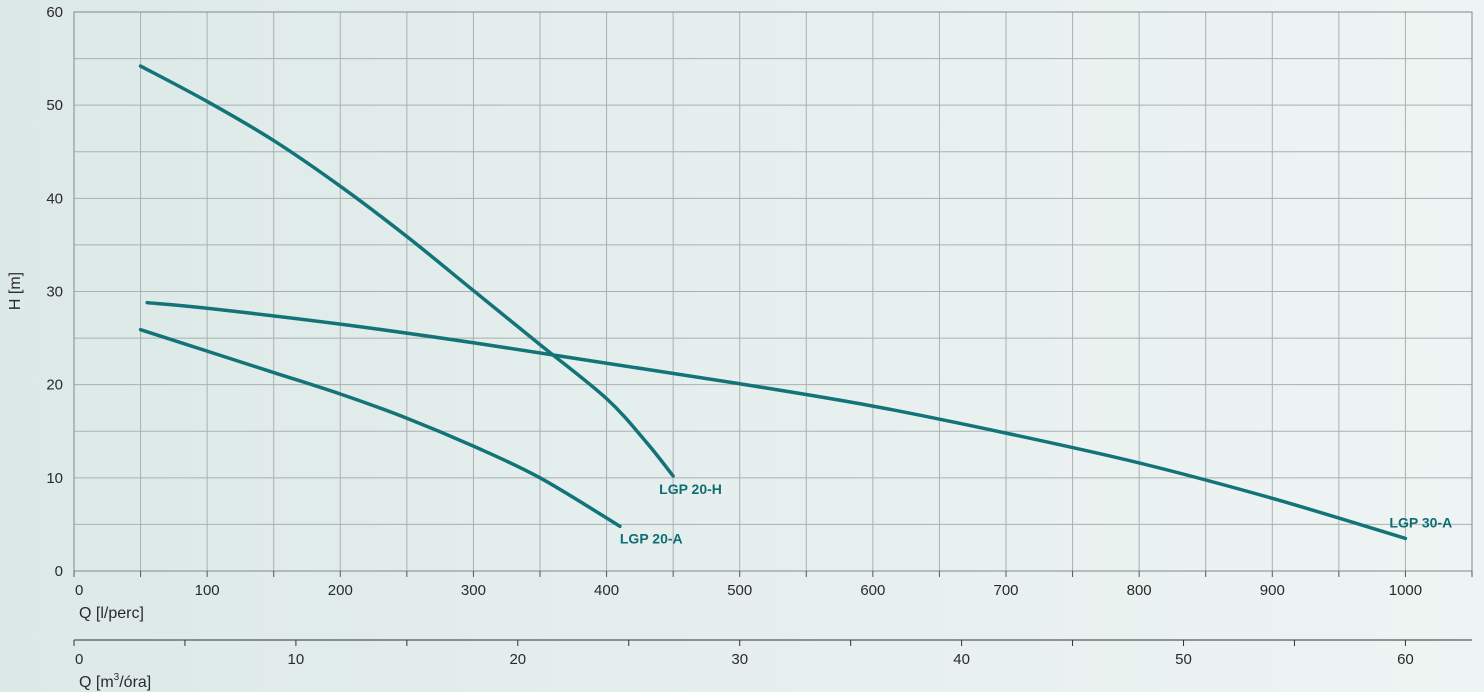 Image resolution: width=1484 pixels, height=692 pixels. Describe the element at coordinates (79, 590) in the screenshot. I see `x-tick-label: 0` at that location.